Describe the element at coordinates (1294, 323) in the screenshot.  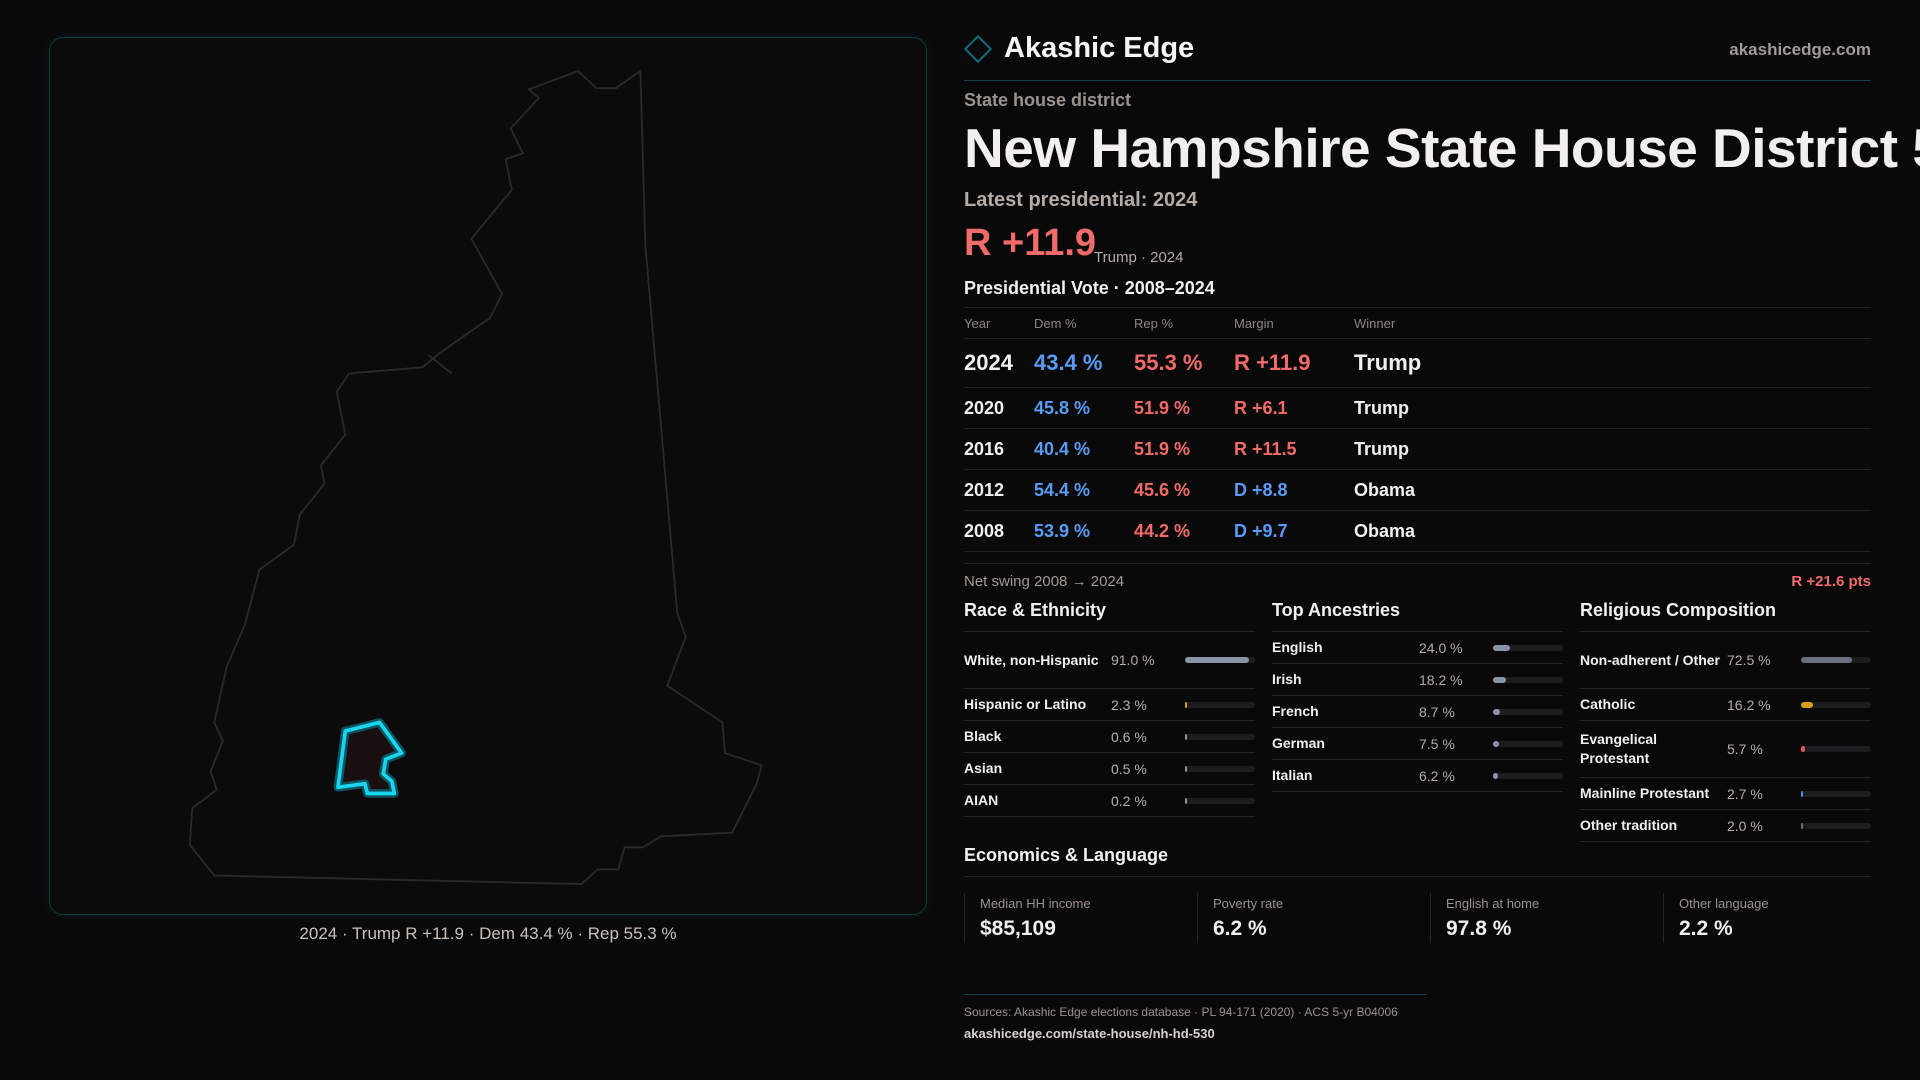
I see `col-margin: Margin` at that location.